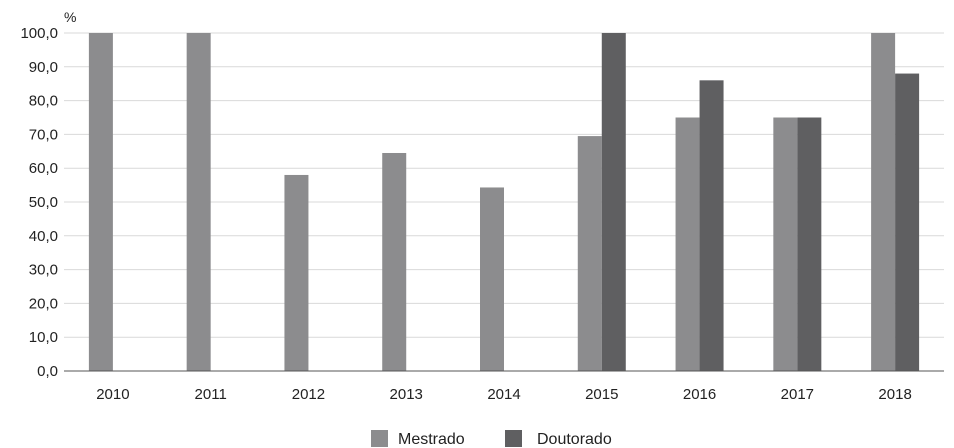 This screenshot has width=954, height=448. Describe the element at coordinates (894, 394) in the screenshot. I see `x-tick-label: 2018` at that location.